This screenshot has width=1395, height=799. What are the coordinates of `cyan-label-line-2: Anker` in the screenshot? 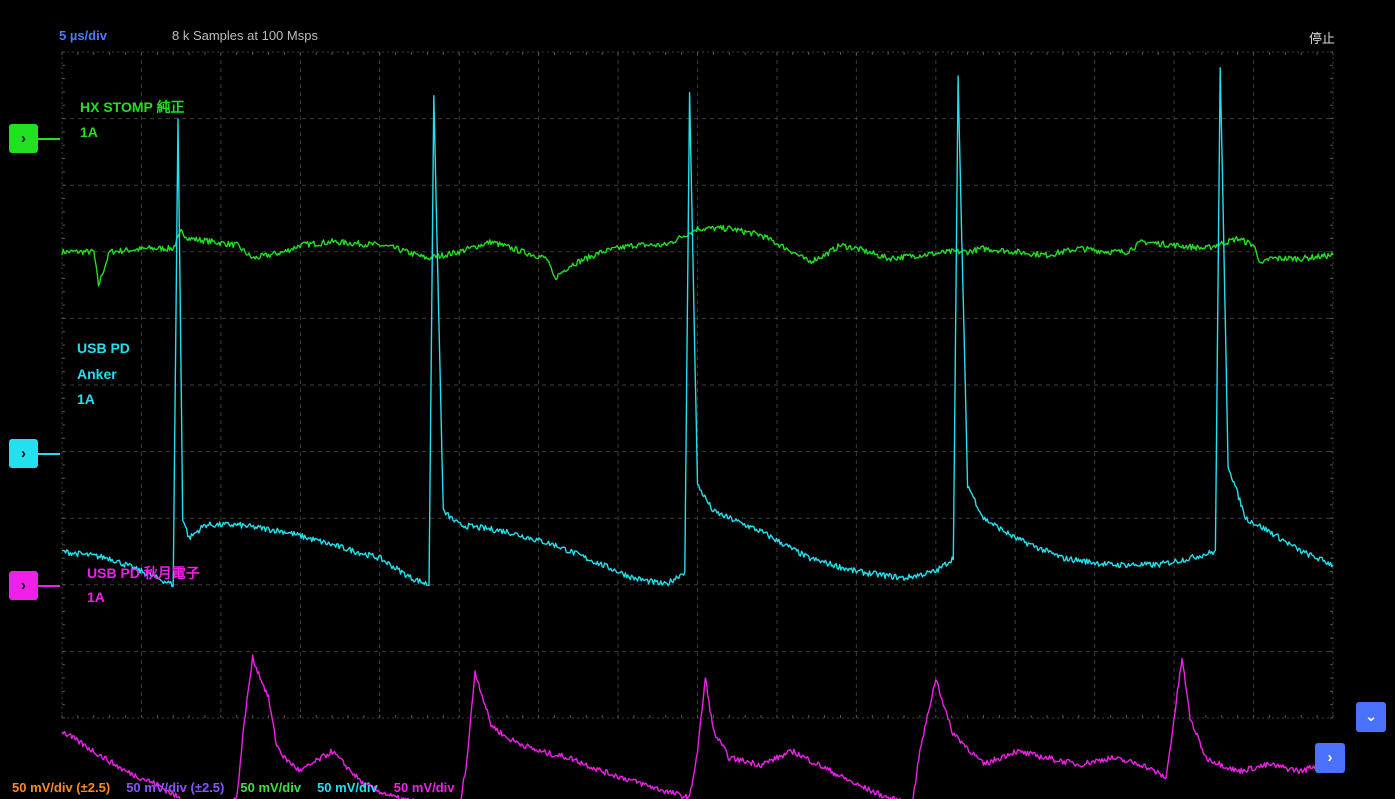 It's located at (97, 374).